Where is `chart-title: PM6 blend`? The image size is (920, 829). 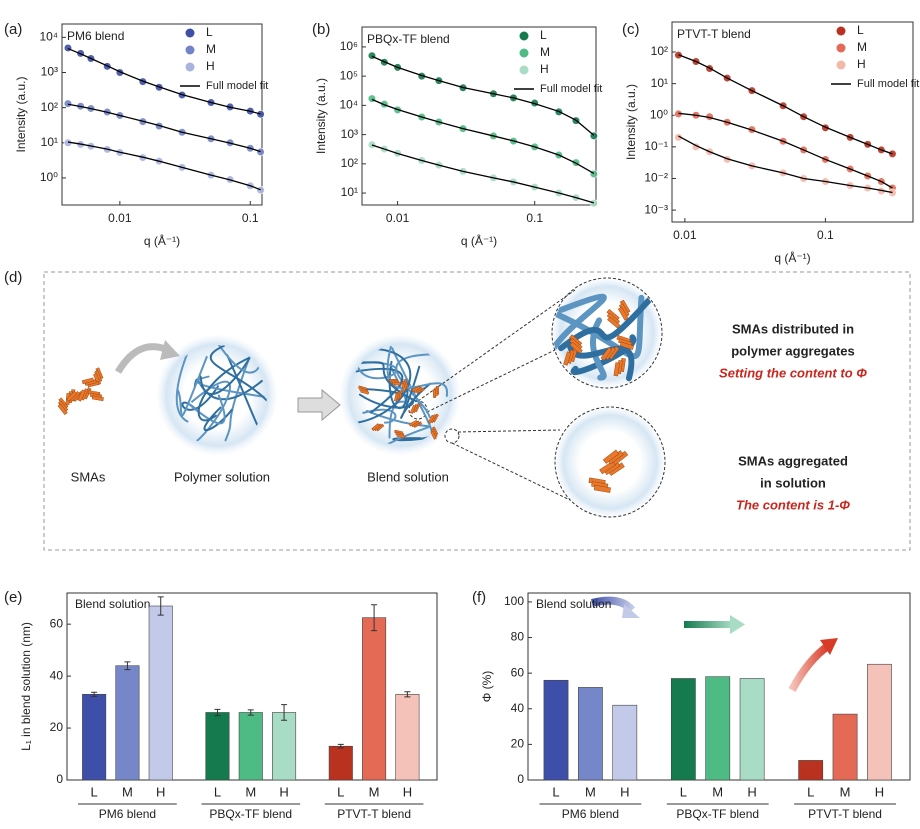 chart-title: PM6 blend is located at coordinates (95, 36).